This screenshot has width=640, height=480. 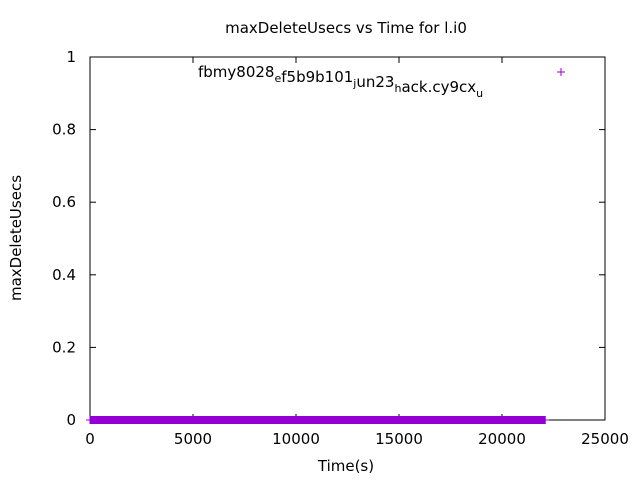 I want to click on legend: fbmy8028ef5b9b101jun23hack.cy9cxu, so click(x=381, y=81).